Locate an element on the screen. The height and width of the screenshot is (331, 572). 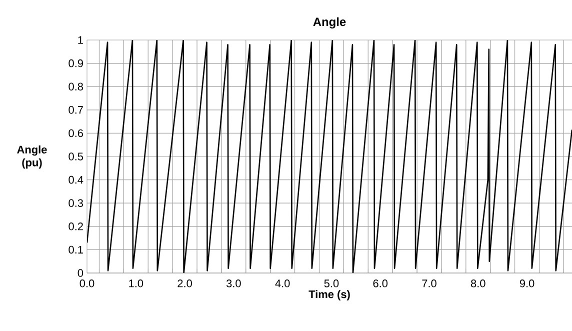
x-tick-label: 8.0 is located at coordinates (478, 284).